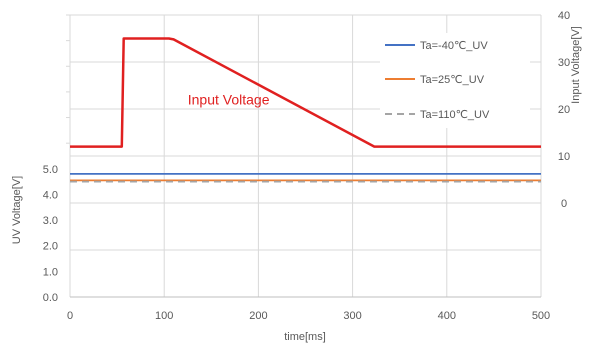 This screenshot has width=598, height=347. I want to click on y-left-tick-label: 1.0, so click(50, 272).